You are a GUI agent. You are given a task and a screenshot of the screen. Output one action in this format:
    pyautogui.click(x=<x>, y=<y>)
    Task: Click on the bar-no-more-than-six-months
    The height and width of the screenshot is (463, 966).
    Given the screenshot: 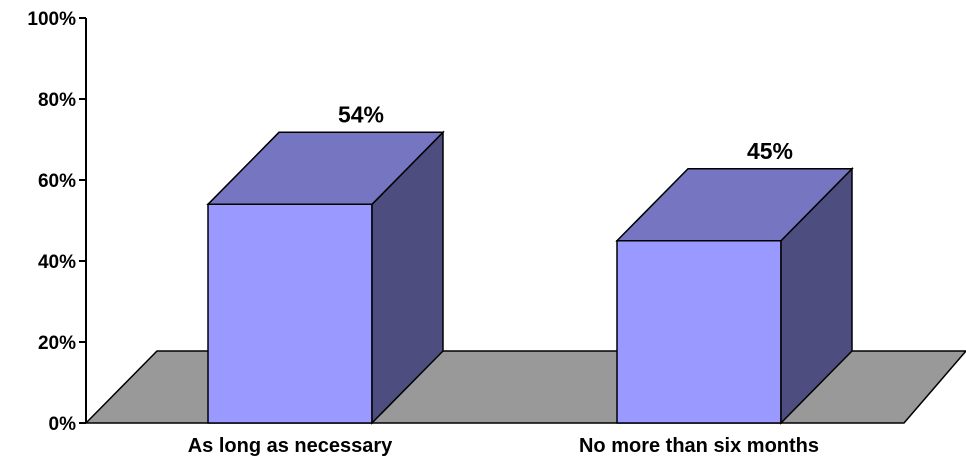 What is the action you would take?
    pyautogui.click(x=734, y=295)
    